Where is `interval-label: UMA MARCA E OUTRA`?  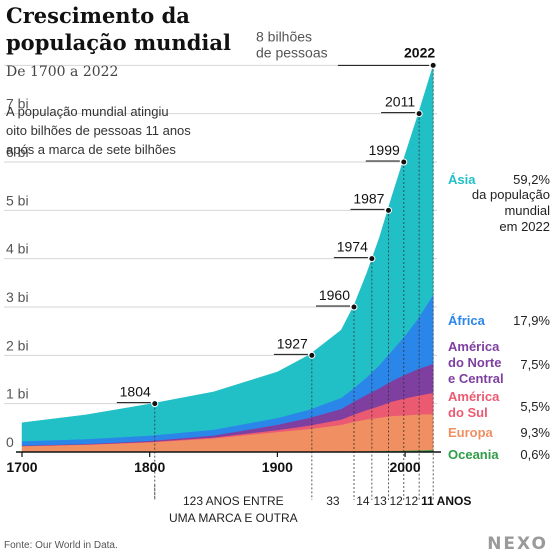 interval-label: UMA MARCA E OUTRA is located at coordinates (233, 518).